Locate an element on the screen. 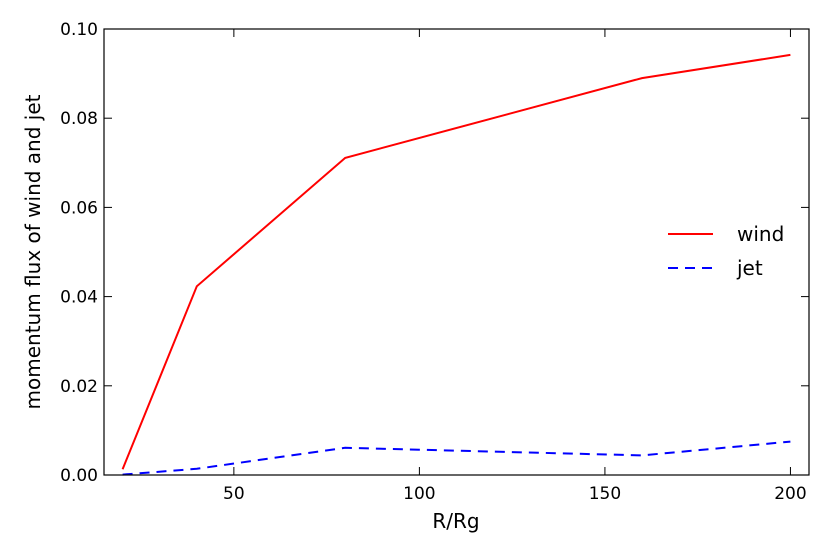 This screenshot has width=830, height=554. series-line-jet is located at coordinates (456, 458).